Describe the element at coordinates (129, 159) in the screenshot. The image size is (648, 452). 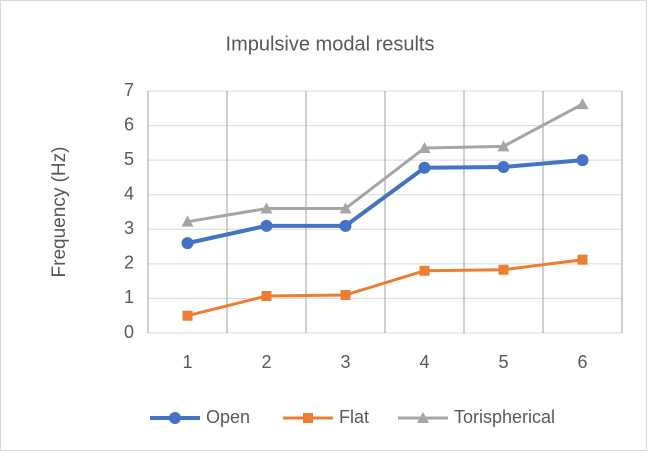
I see `y-tick-label: 5` at that location.